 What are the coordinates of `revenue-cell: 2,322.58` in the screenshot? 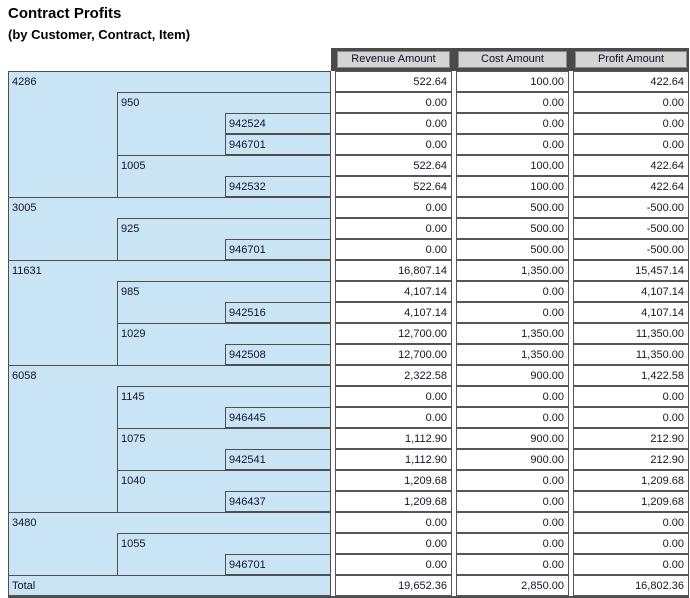 It's located at (393, 375).